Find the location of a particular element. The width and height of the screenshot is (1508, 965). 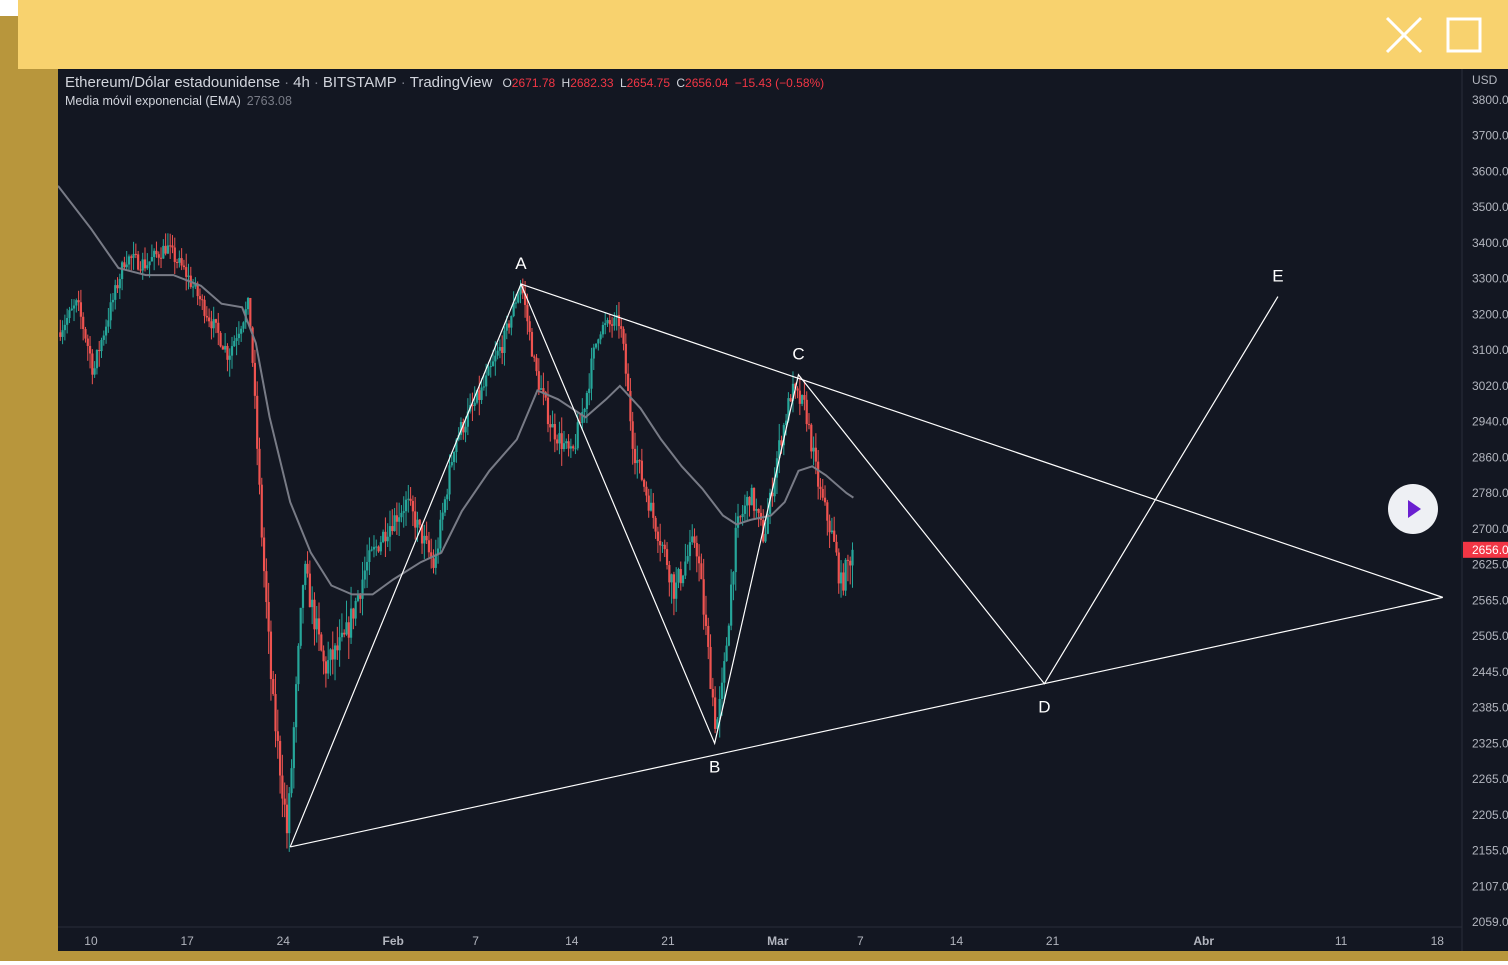

legend-symbol: Ethereum/Dólar estadounidense is located at coordinates (173, 82).